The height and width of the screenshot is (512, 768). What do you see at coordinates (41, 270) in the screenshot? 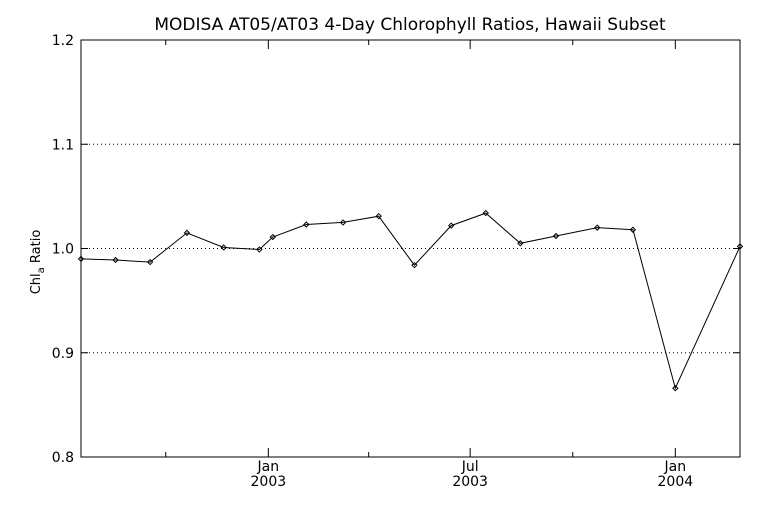
I see `y-axis-label-subscript: a` at bounding box center [41, 270].